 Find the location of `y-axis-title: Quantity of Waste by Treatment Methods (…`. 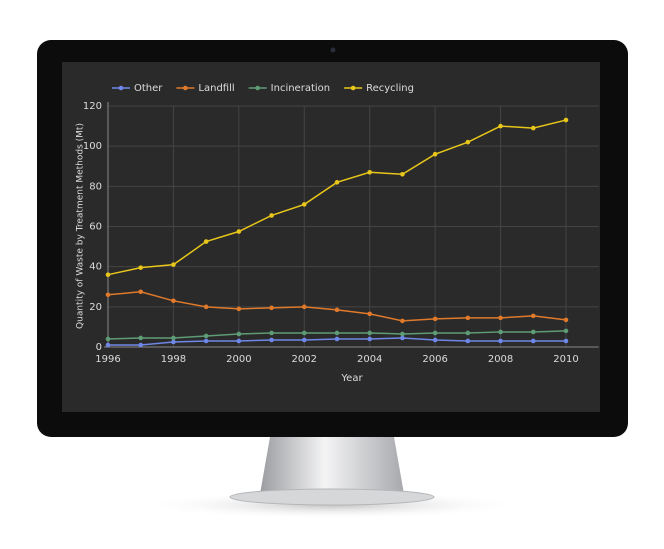

y-axis-title: Quantity of Waste by Treatment Methods (… is located at coordinates (81, 226).